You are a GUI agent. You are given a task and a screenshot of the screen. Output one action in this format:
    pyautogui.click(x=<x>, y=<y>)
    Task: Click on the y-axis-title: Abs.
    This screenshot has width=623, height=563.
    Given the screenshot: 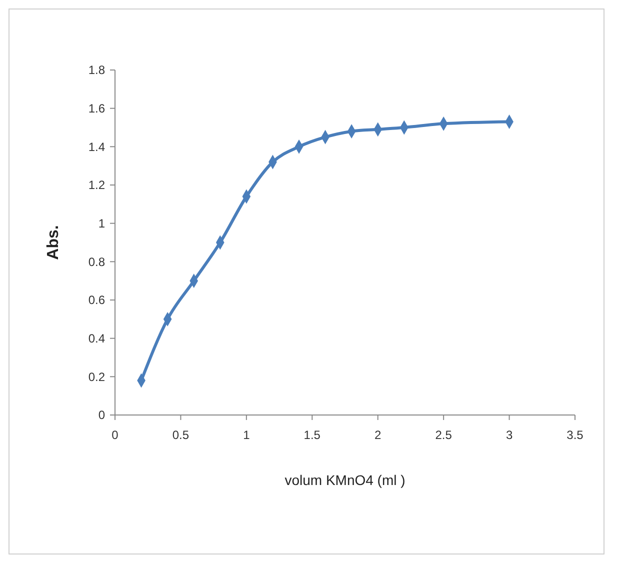 What is the action you would take?
    pyautogui.click(x=53, y=242)
    